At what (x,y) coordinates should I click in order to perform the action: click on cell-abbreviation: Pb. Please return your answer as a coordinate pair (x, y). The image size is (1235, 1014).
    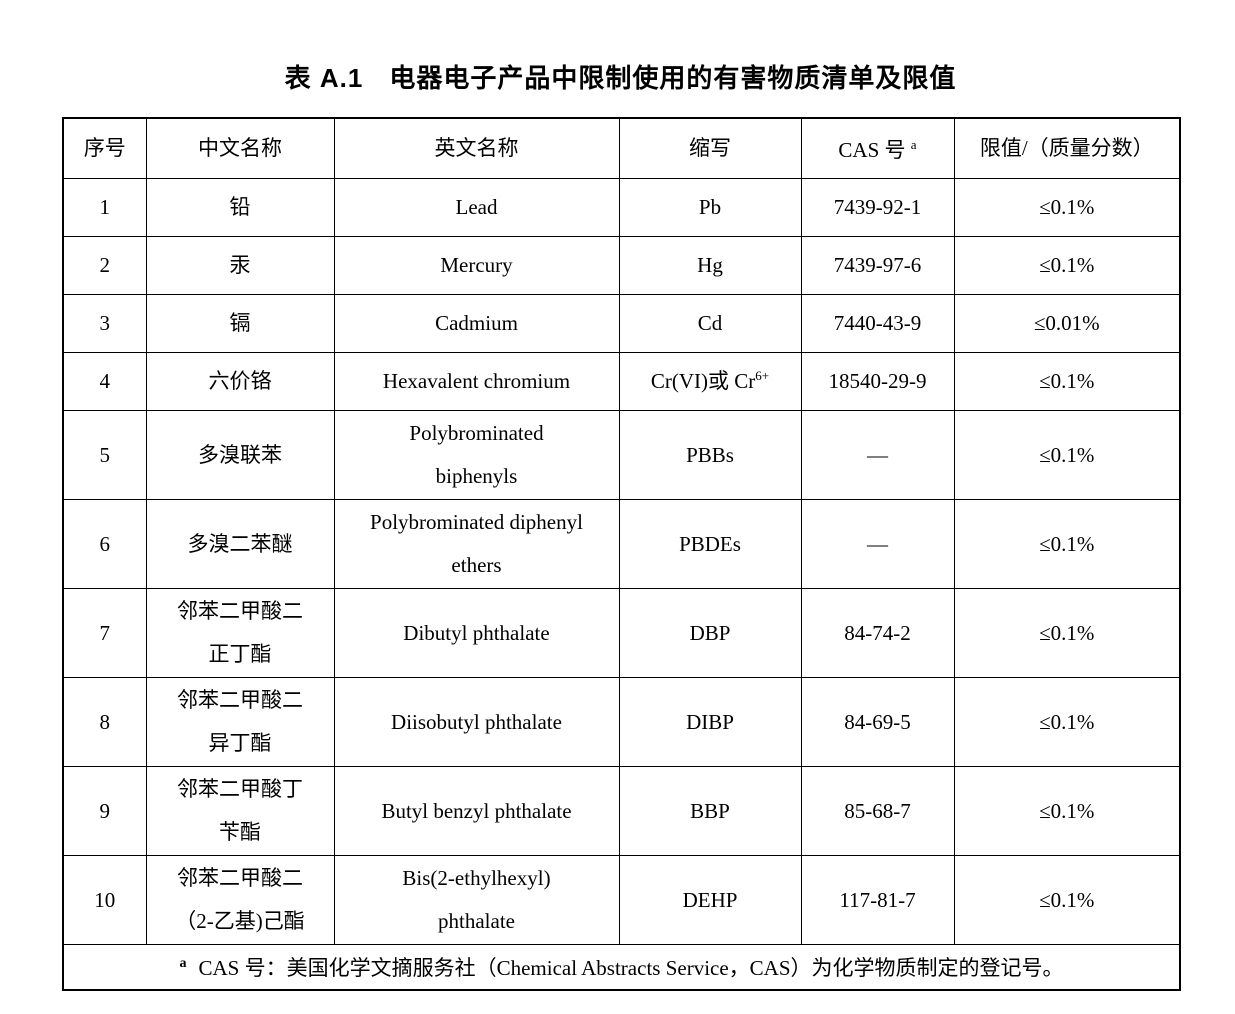
    Looking at the image, I should click on (710, 207).